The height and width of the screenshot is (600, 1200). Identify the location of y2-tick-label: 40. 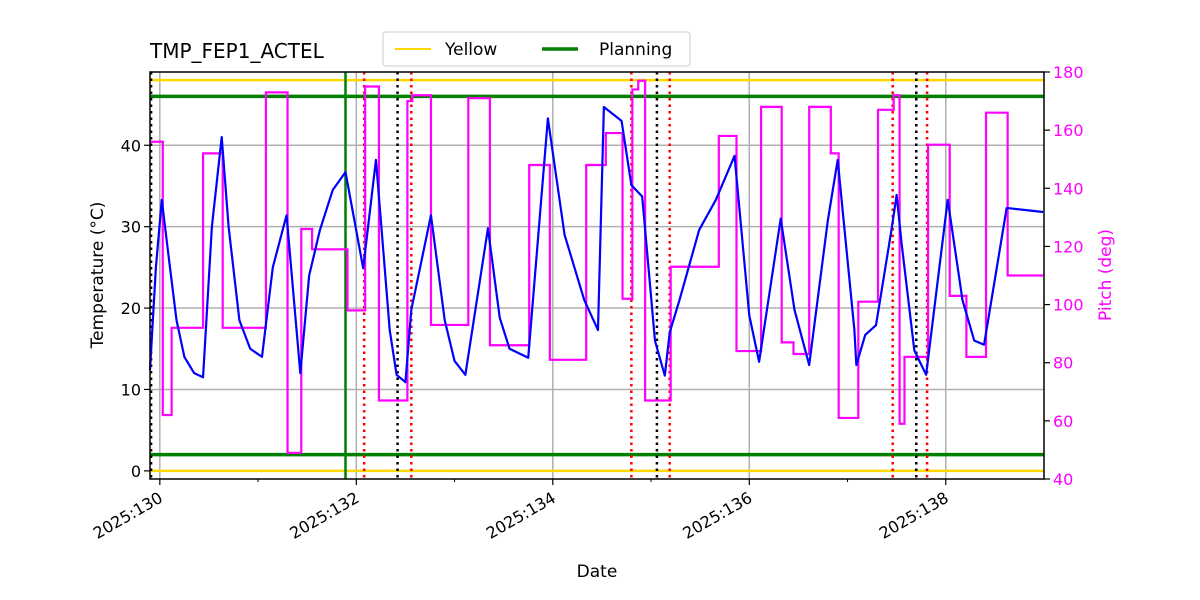
(1063, 479).